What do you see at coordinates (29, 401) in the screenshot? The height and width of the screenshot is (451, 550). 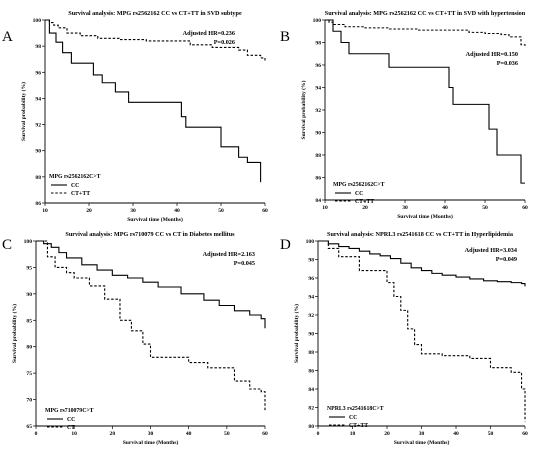 I see `y-tick-label: 70` at bounding box center [29, 401].